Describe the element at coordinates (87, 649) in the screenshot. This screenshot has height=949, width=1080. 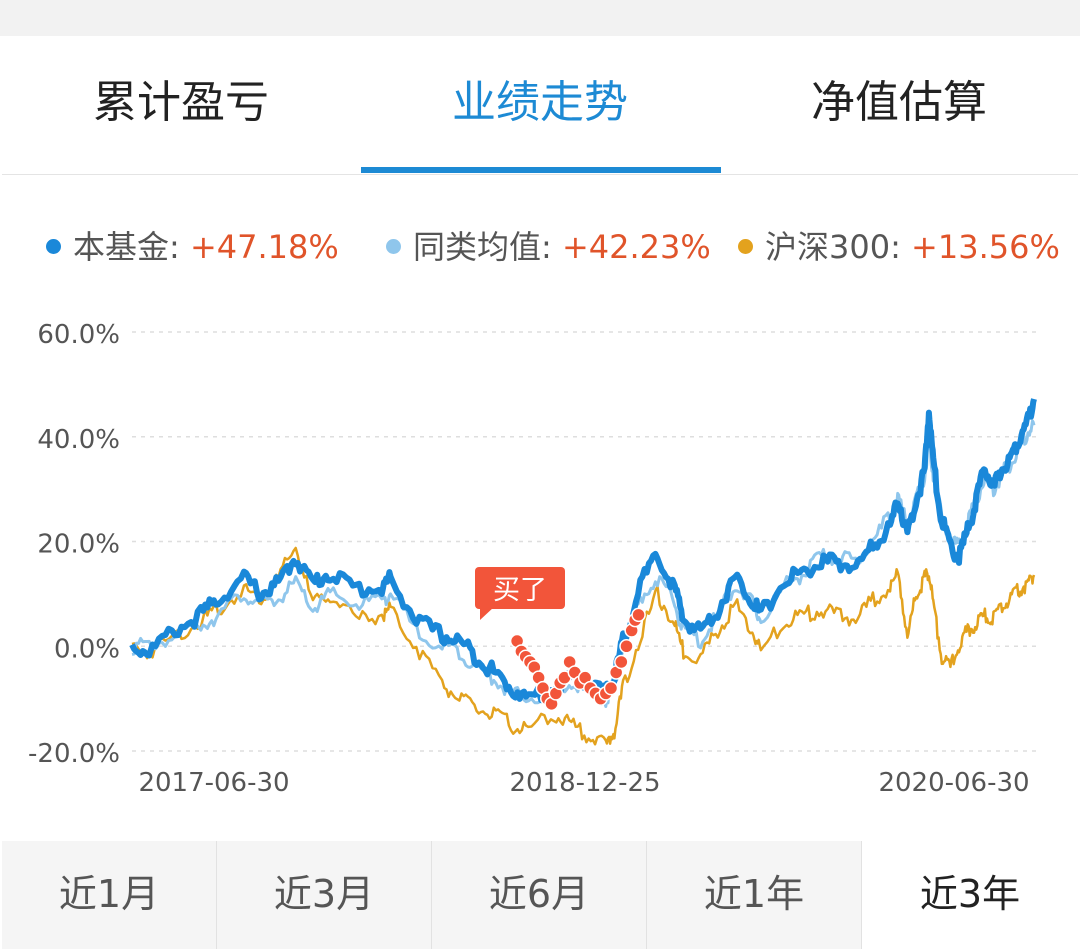
I see `y-tick-label-3: 0.0%` at that location.